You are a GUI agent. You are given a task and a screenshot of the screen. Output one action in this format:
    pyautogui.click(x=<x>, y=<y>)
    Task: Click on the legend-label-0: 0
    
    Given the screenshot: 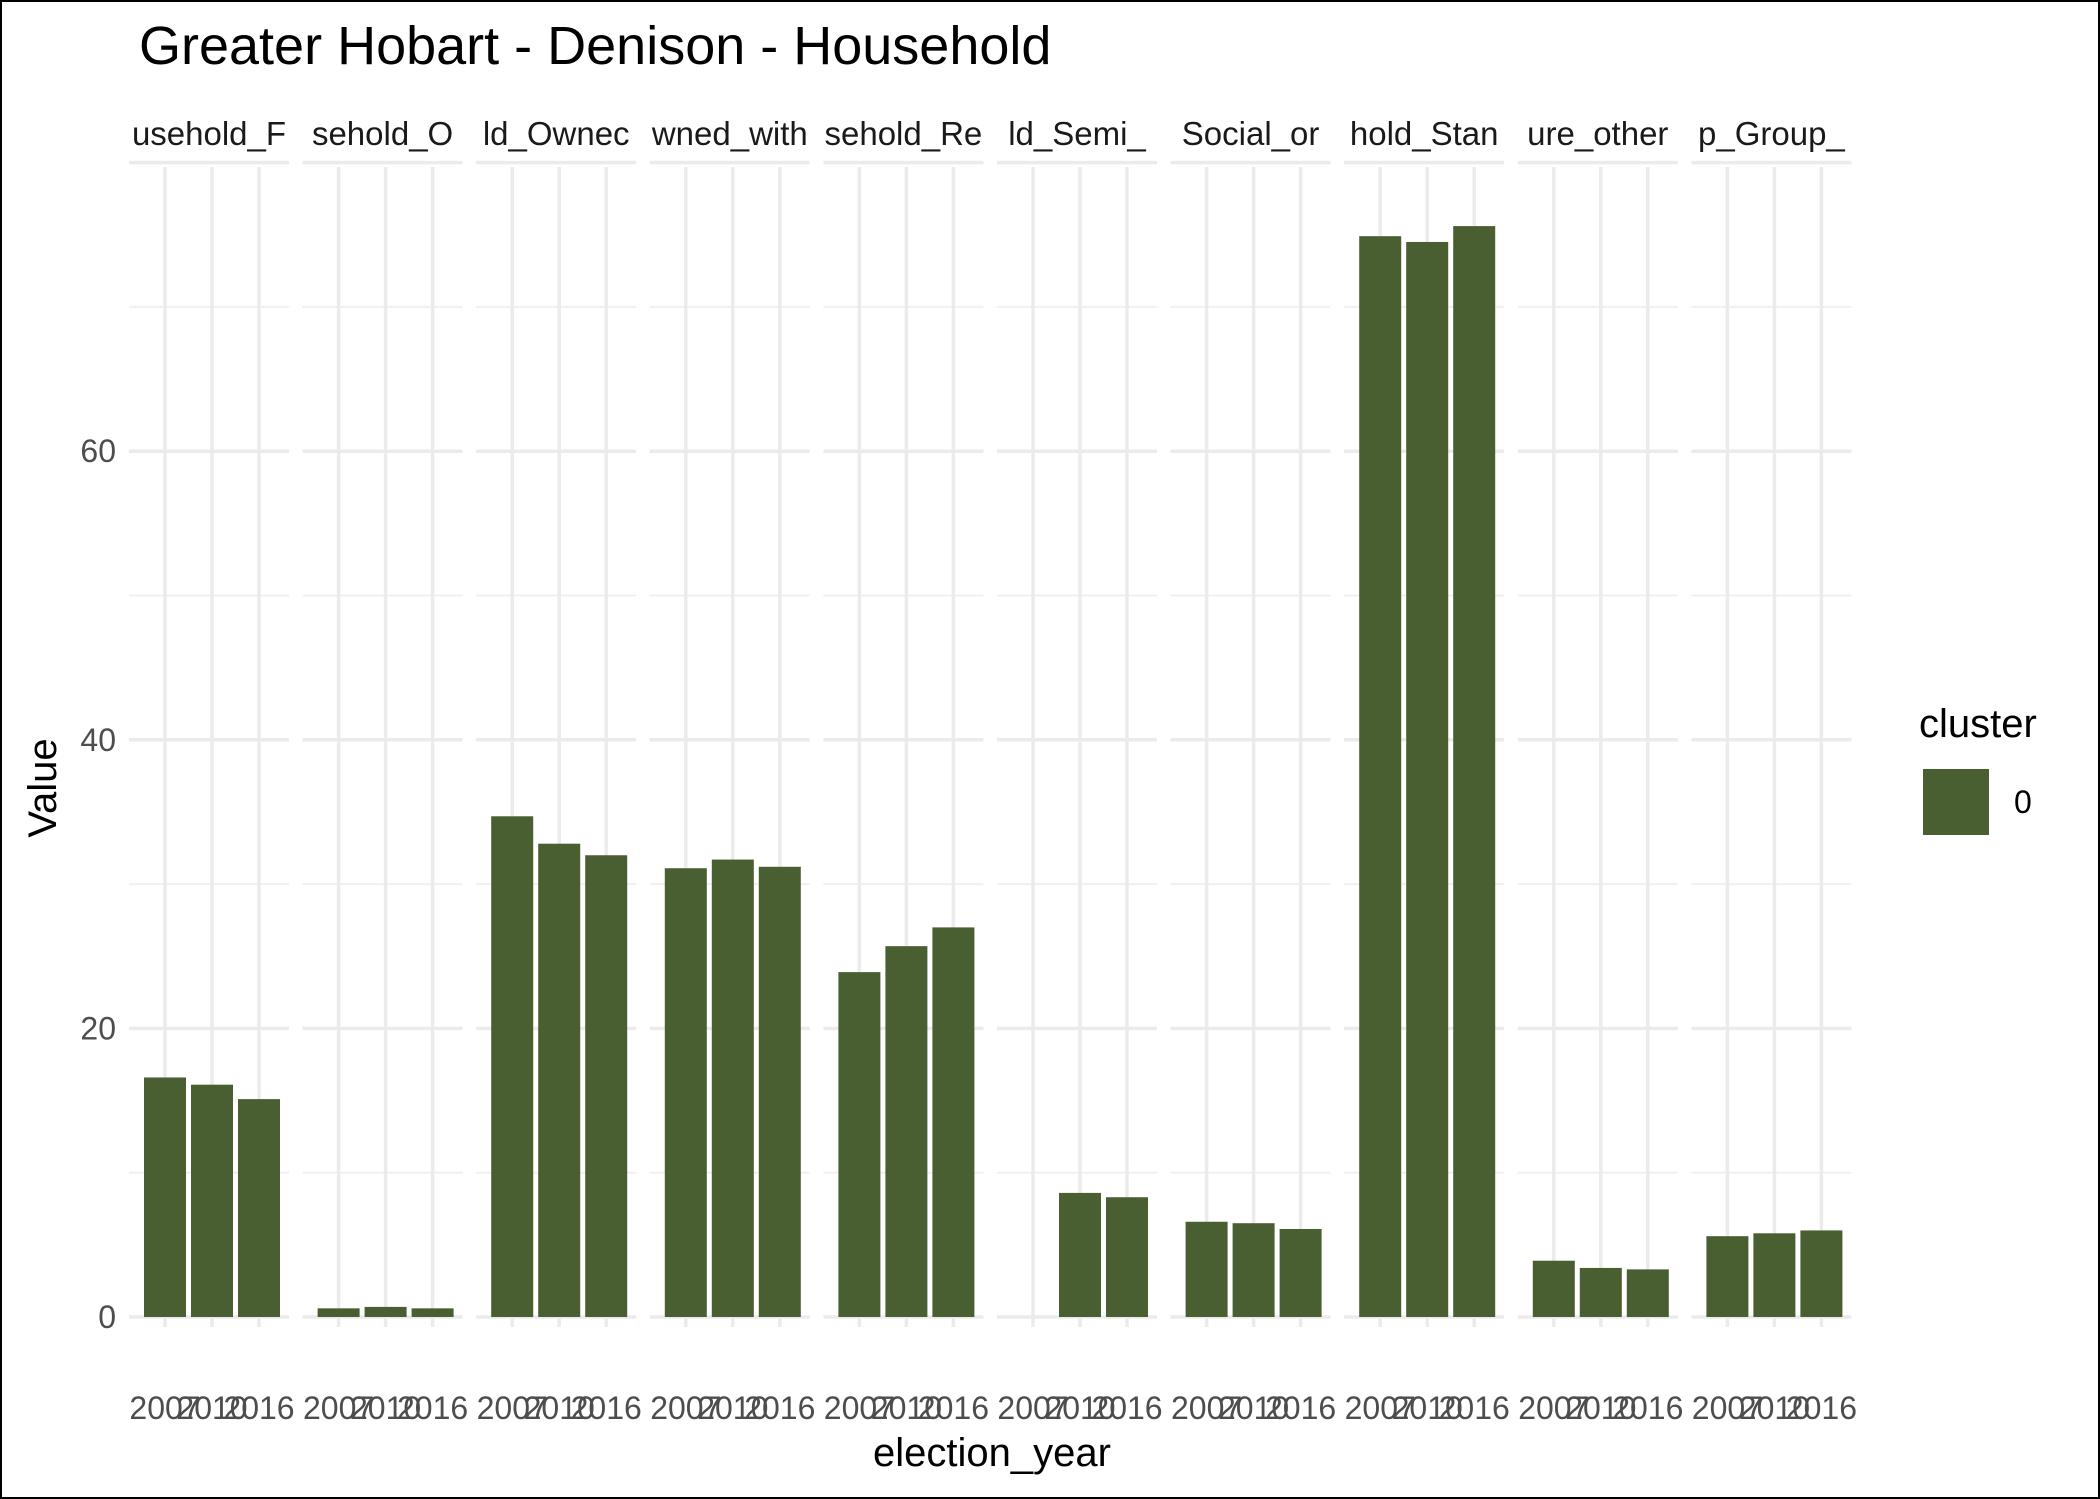 What is the action you would take?
    pyautogui.click(x=2023, y=802)
    